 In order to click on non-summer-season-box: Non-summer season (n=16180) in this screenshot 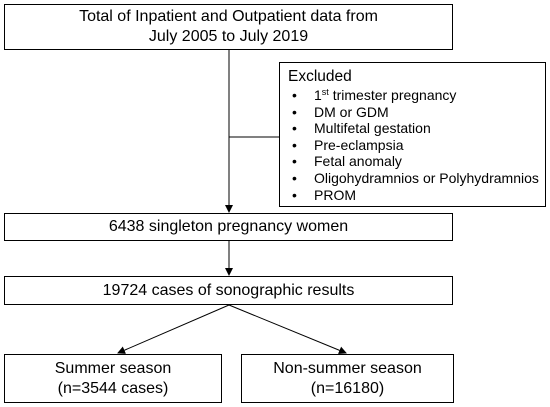, I will do `click(347, 378)`.